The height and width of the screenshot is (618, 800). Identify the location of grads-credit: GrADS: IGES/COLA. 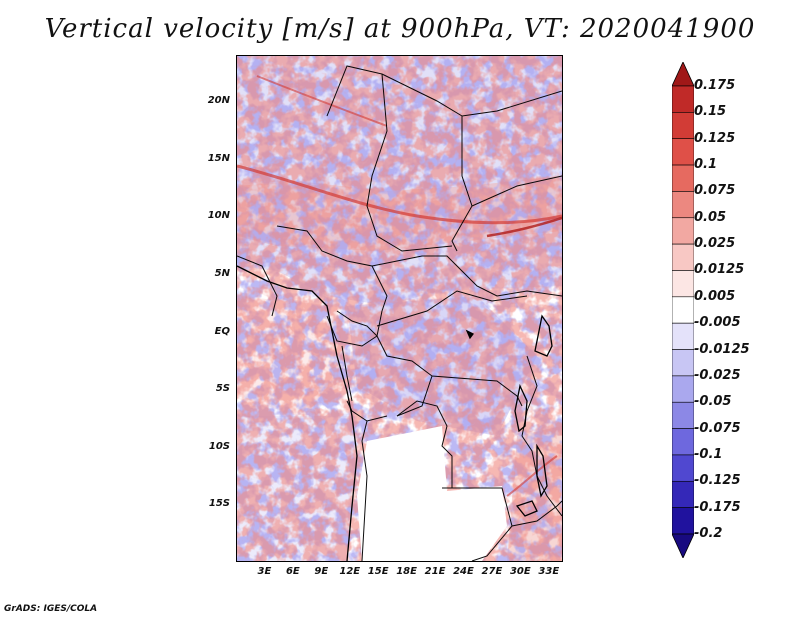
(51, 609).